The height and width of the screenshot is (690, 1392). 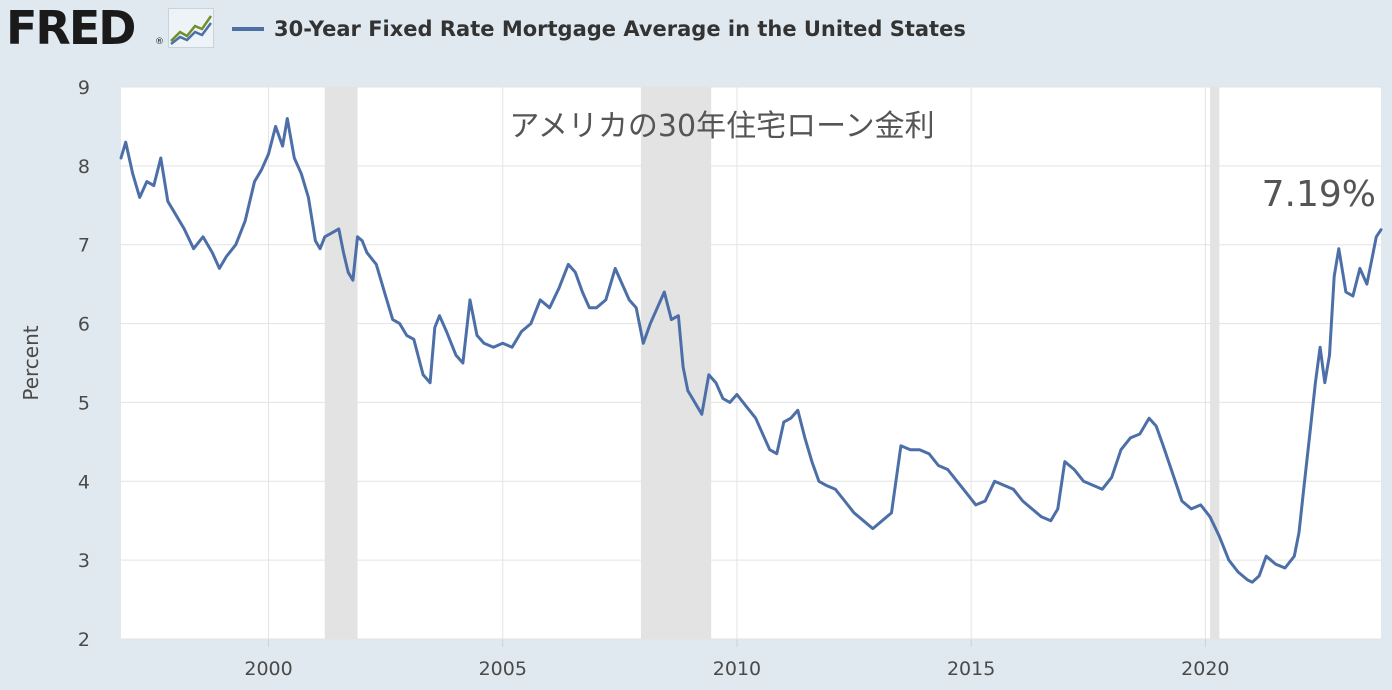 I want to click on x-tick-labels: 2000 2005 2010 2015 2020, so click(x=736, y=669).